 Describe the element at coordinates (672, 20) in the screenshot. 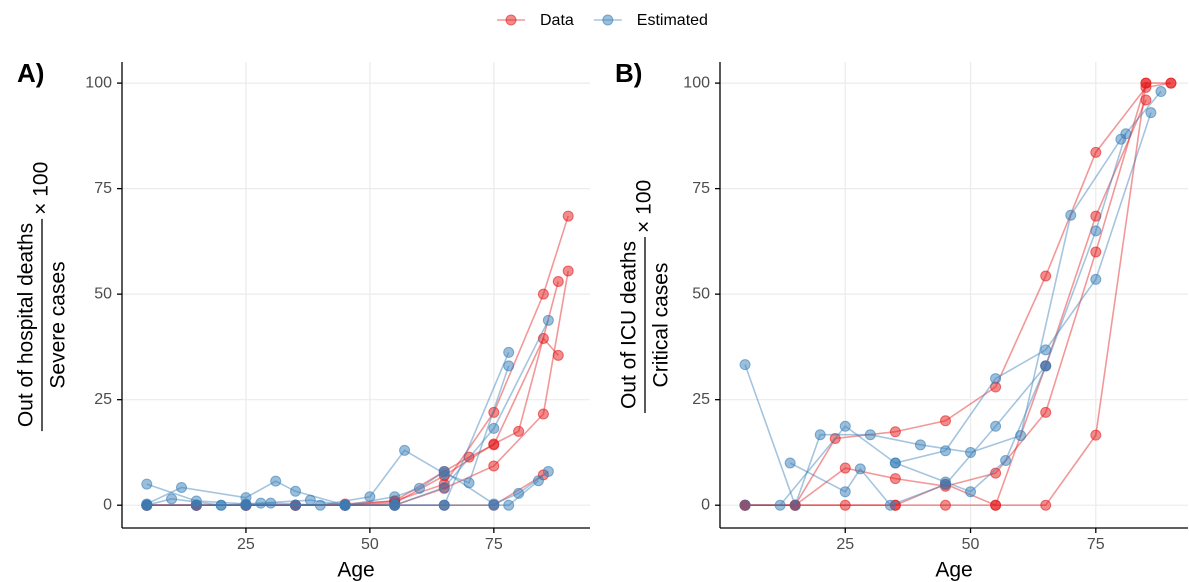

I see `legend-label: Estimated` at that location.